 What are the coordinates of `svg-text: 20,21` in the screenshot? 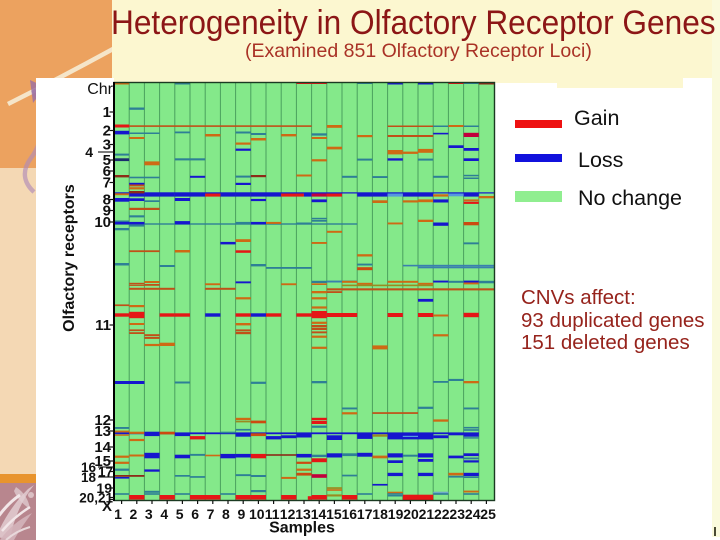 It's located at (96, 498).